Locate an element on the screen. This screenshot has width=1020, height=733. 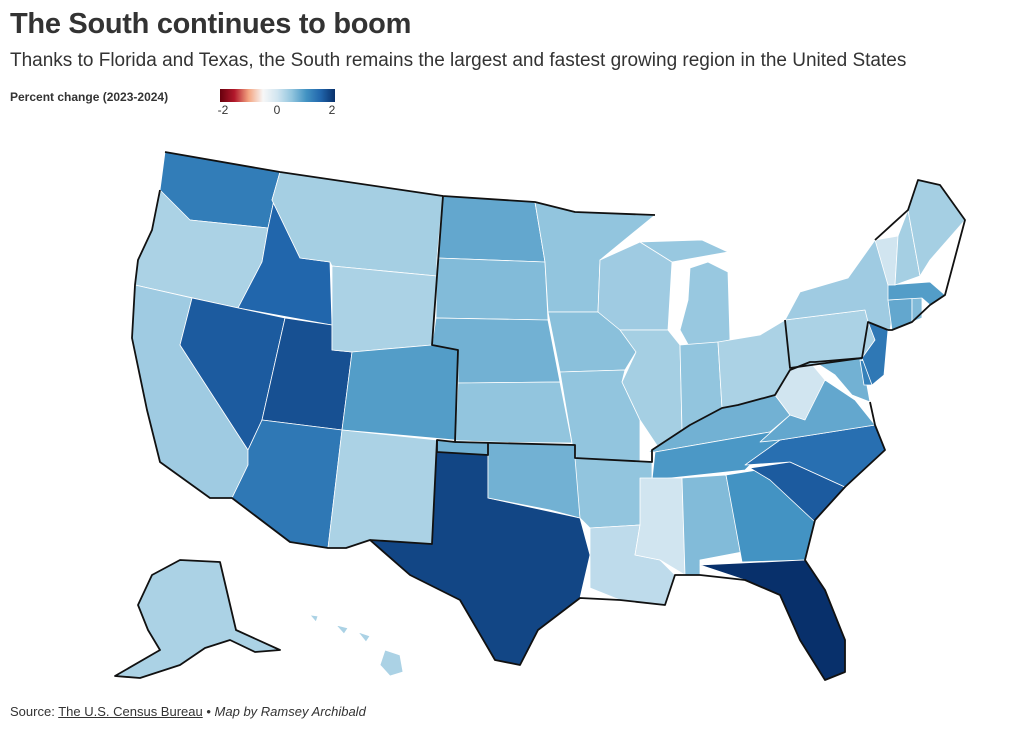
legend-tick-max: 2 is located at coordinates (332, 110).